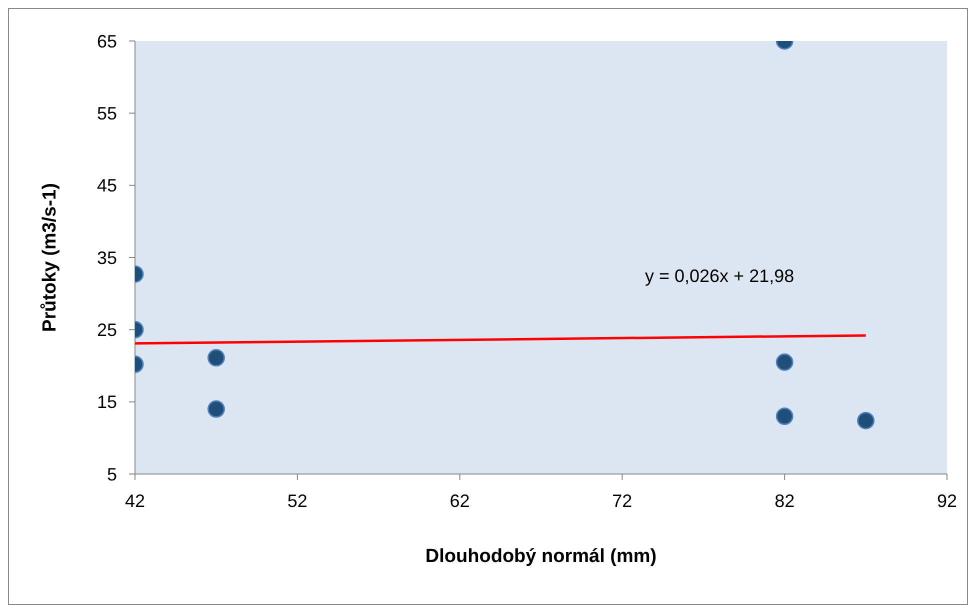 The width and height of the screenshot is (968, 605). I want to click on x-tick-label: 52, so click(297, 500).